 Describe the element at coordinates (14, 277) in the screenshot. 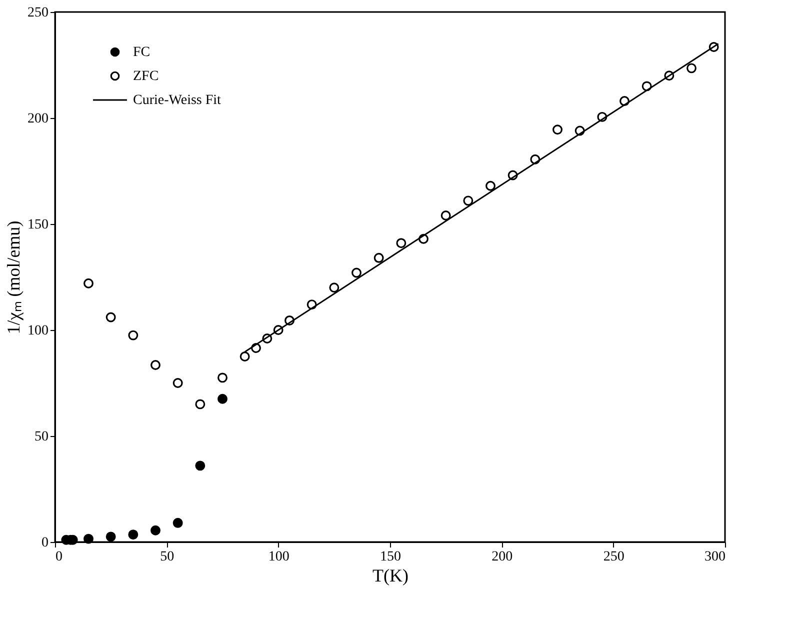

I see `y-axis-title: 1/χₘ (mol/emu)` at that location.